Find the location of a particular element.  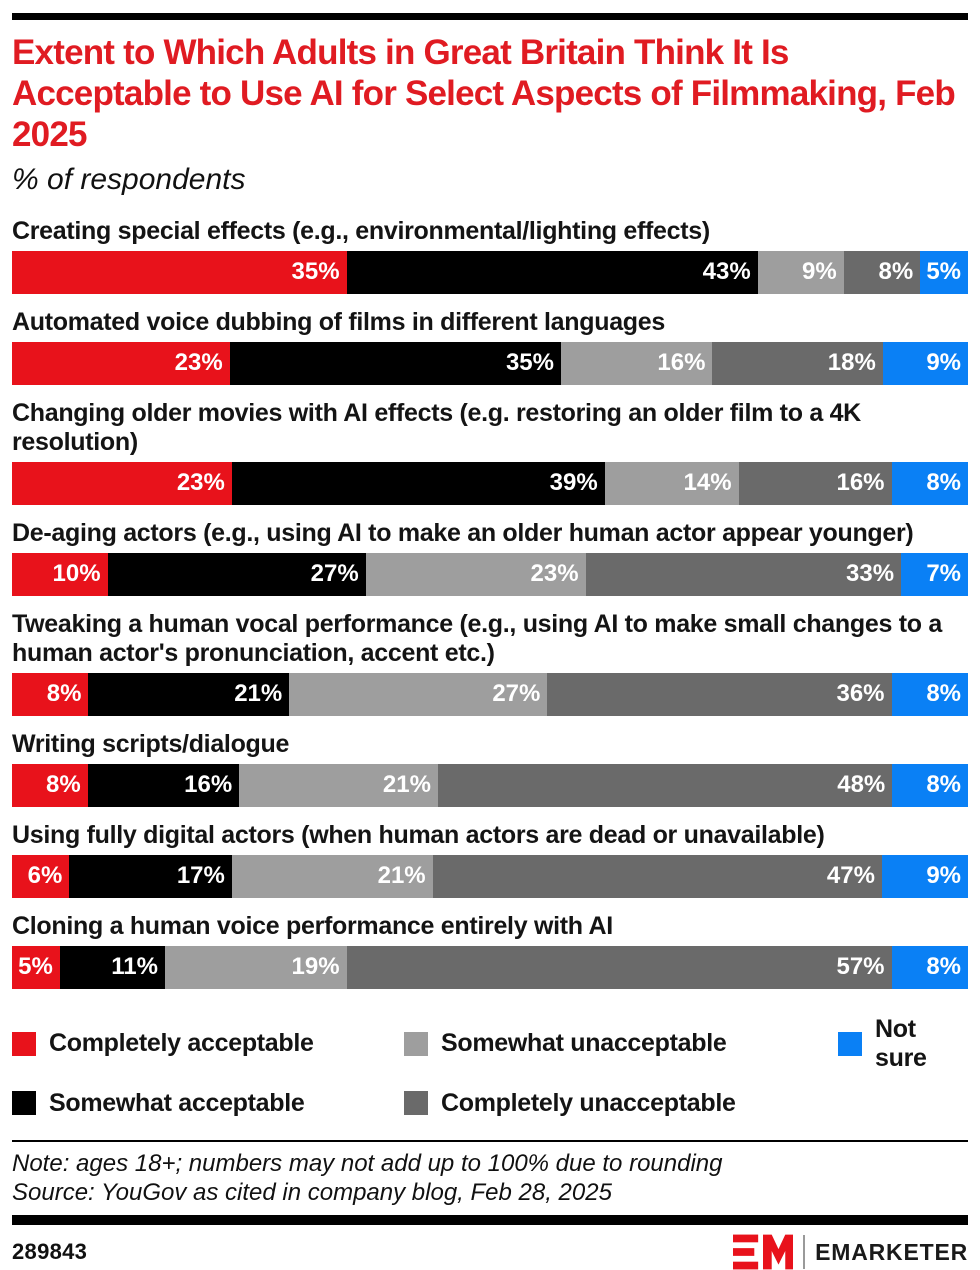

segment-value: 36% is located at coordinates (860, 694).